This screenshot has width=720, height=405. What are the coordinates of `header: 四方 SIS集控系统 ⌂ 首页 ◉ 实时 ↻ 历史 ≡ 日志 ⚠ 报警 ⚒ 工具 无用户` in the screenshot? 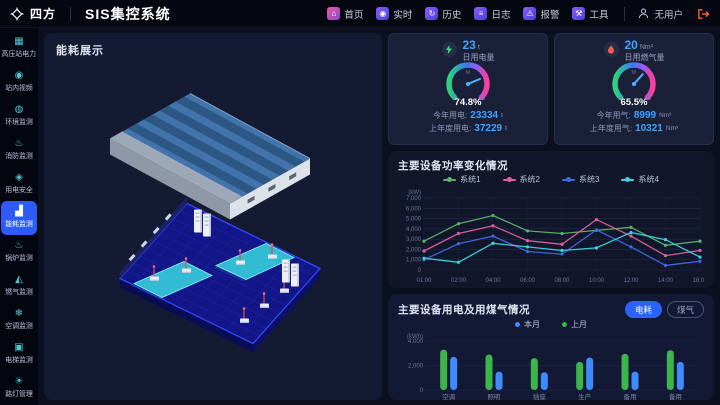 It's located at (360, 14).